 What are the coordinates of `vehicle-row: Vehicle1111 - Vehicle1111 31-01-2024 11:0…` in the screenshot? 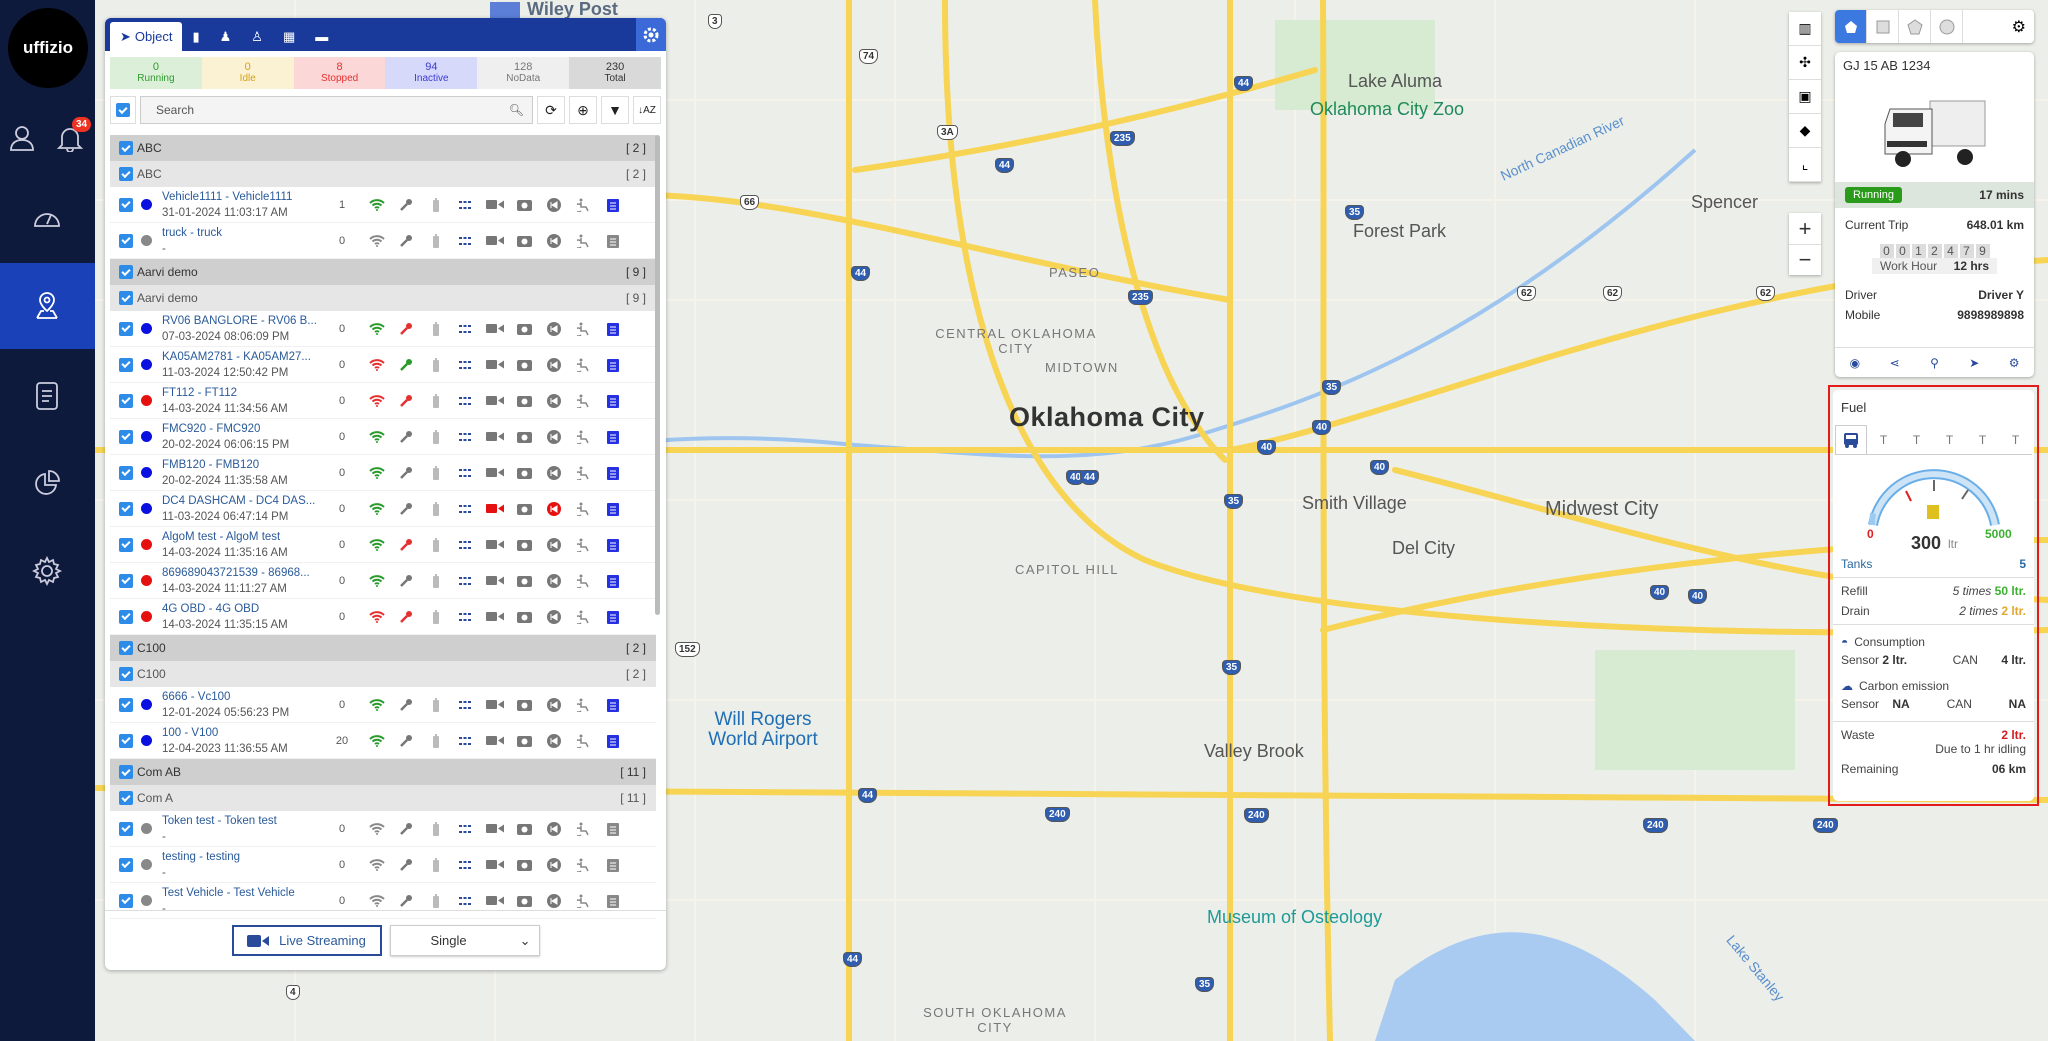 It's located at (383, 205).